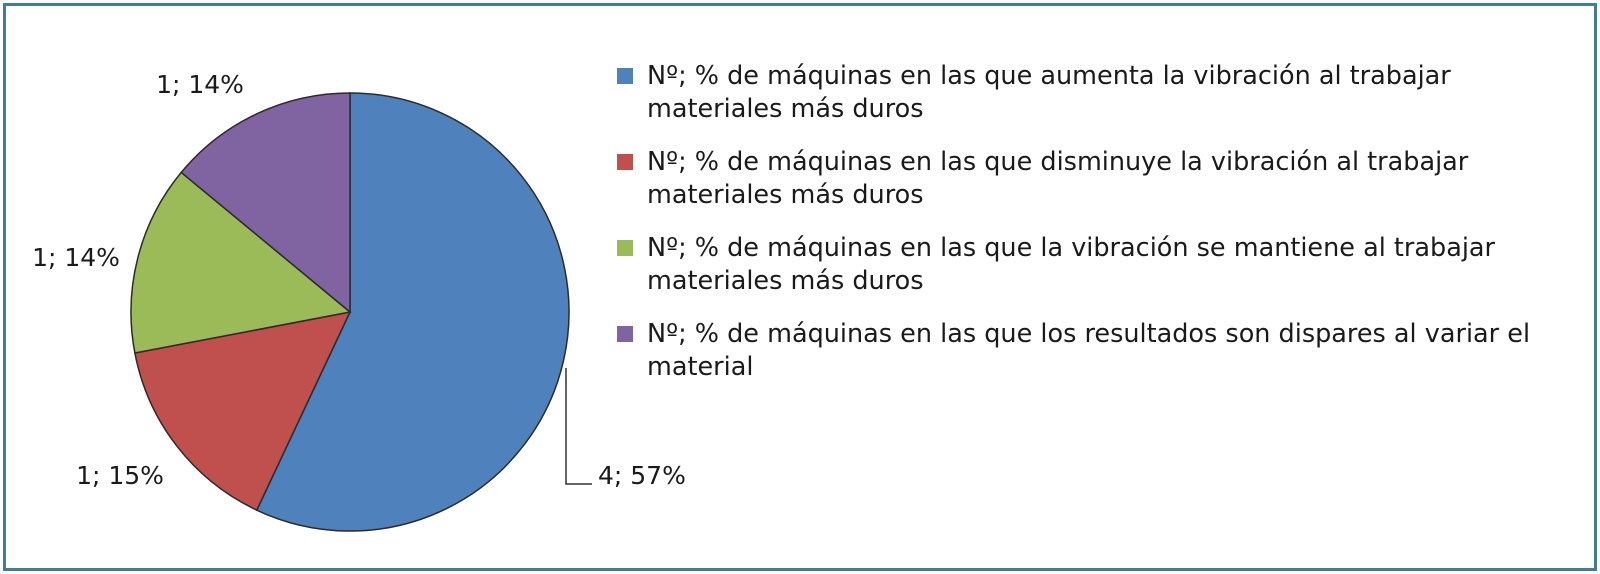  I want to click on legend-swatch-decrease, so click(625, 162).